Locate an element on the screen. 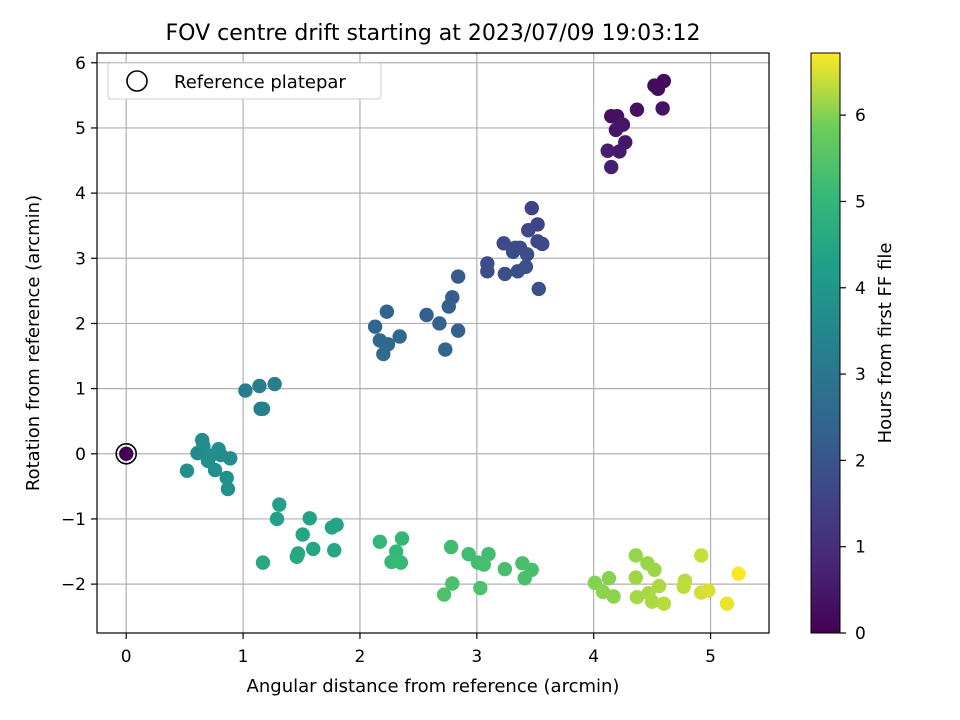  colorbar-tick-label: 3 is located at coordinates (860, 375).